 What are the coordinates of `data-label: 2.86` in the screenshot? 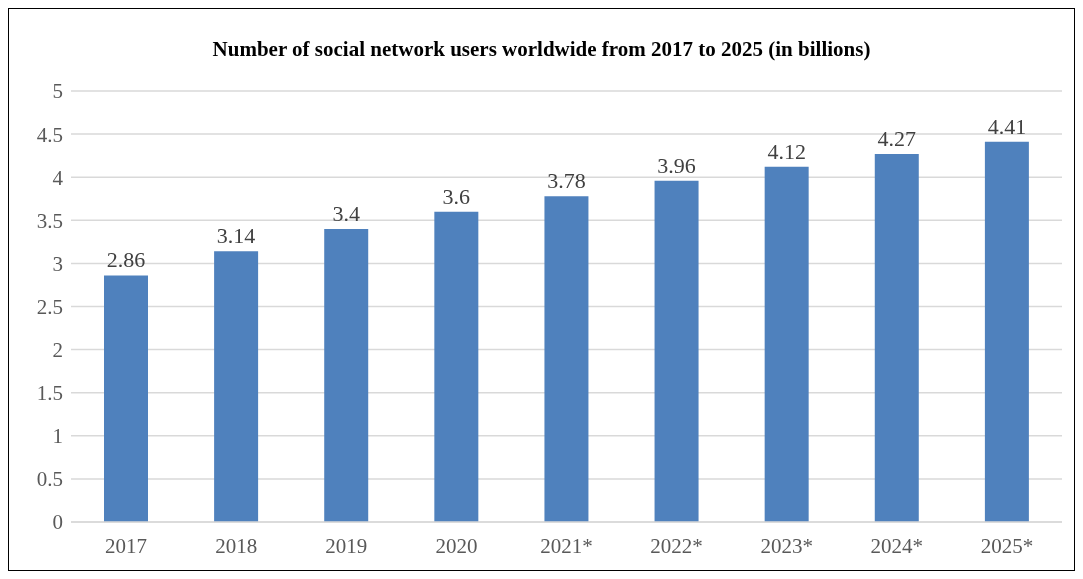 It's located at (126, 260).